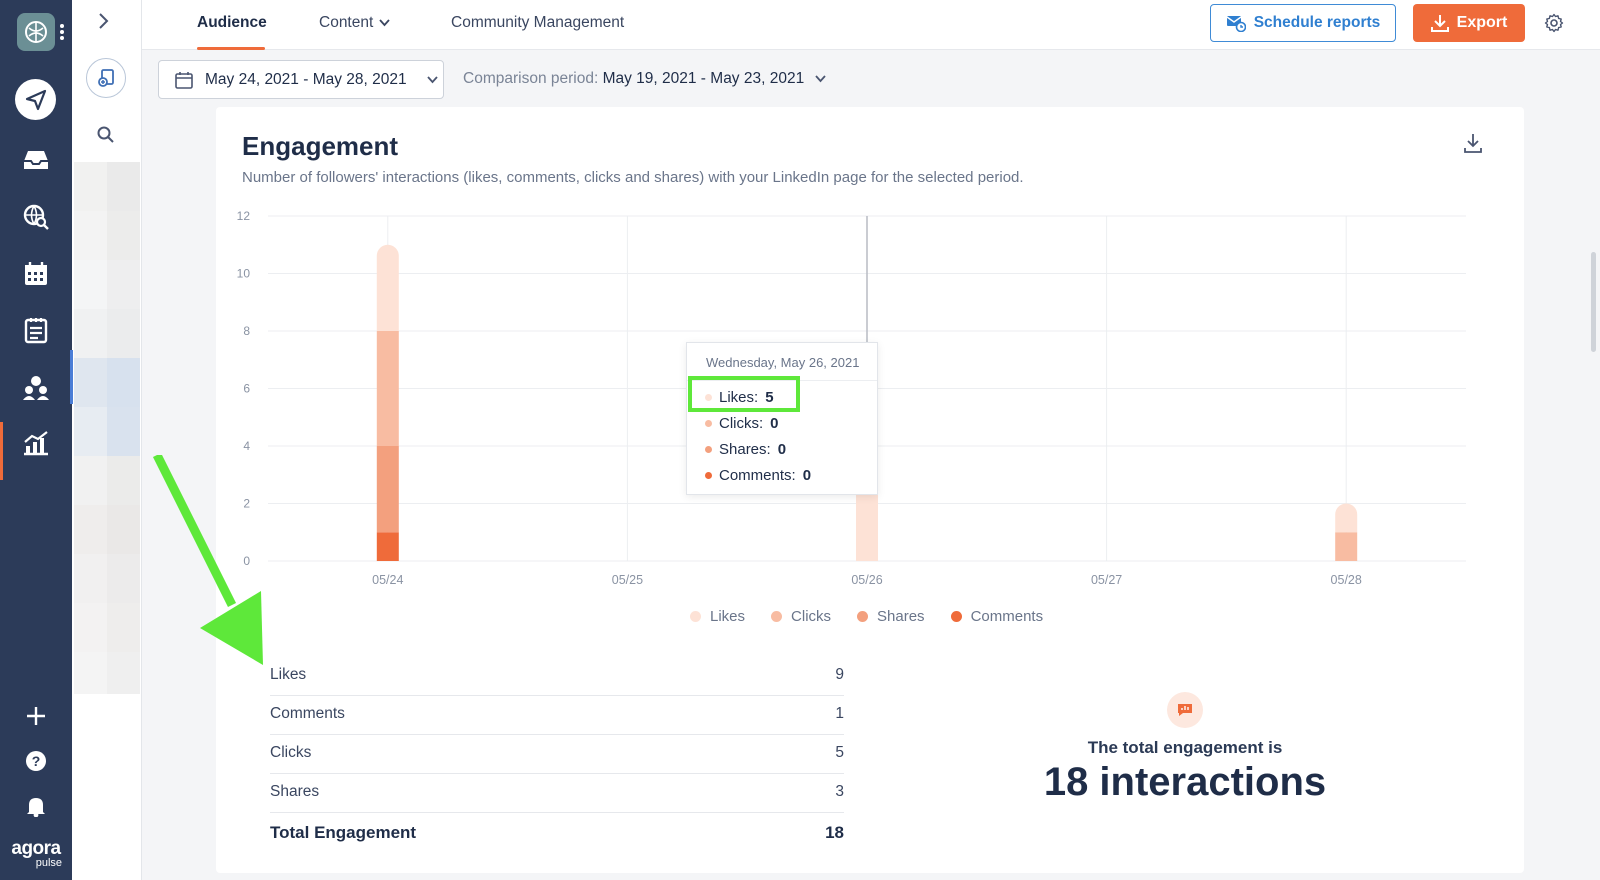 The width and height of the screenshot is (1600, 880). I want to click on total-engagement-summary: The total engagement is 18 interactions, so click(1185, 748).